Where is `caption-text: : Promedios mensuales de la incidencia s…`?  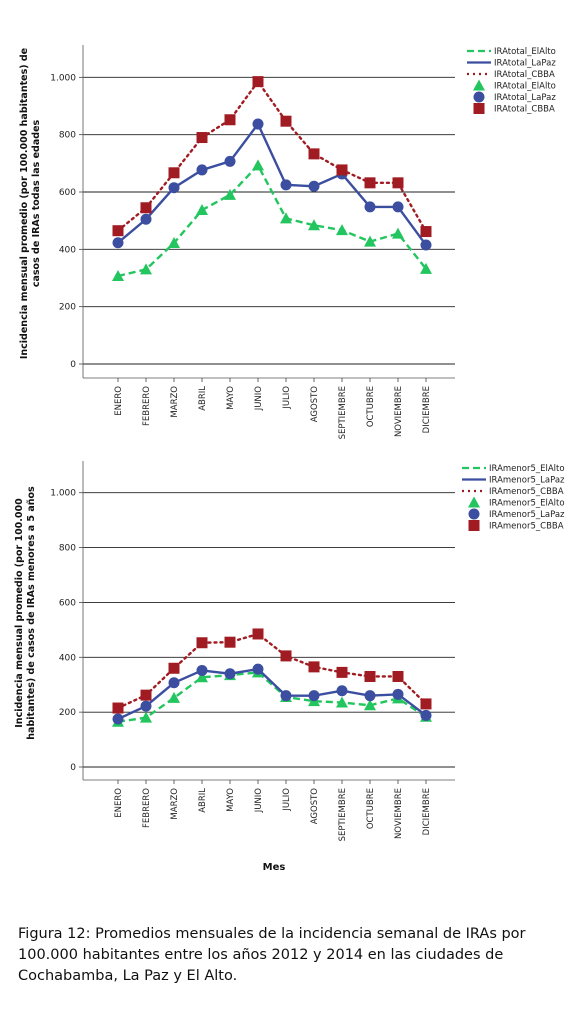 caption-text: : Promedios mensuales de la incidencia s… is located at coordinates (272, 955).